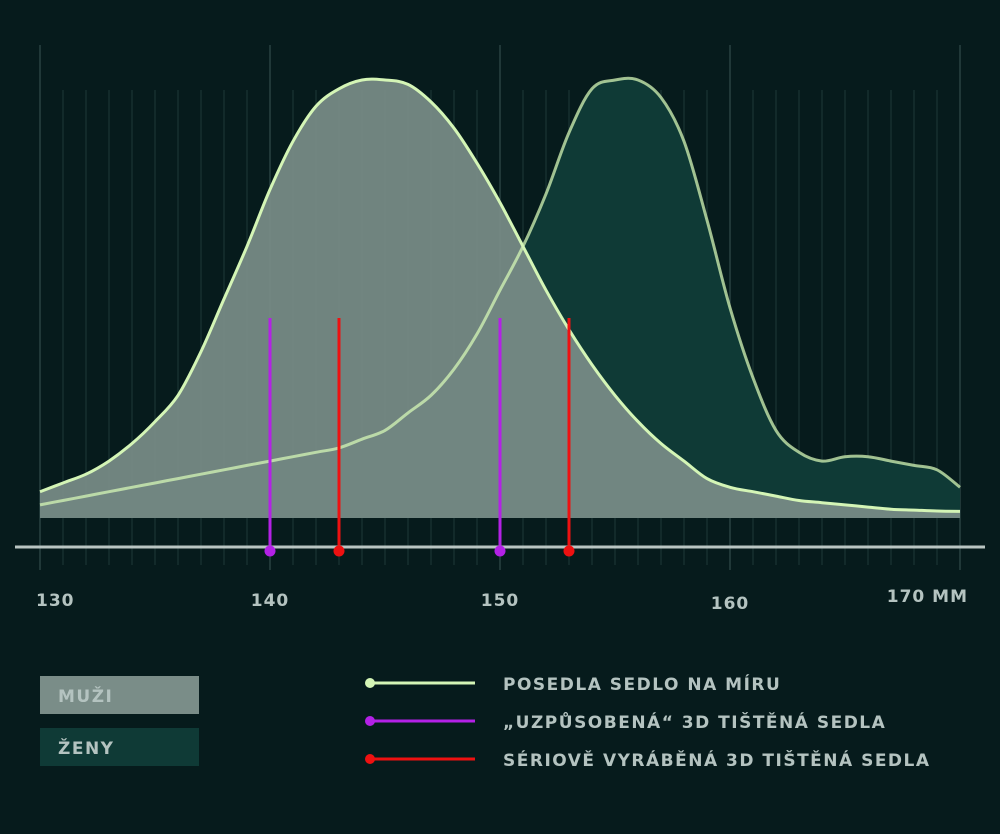  I want to click on x-tick-label: 160, so click(730, 604).